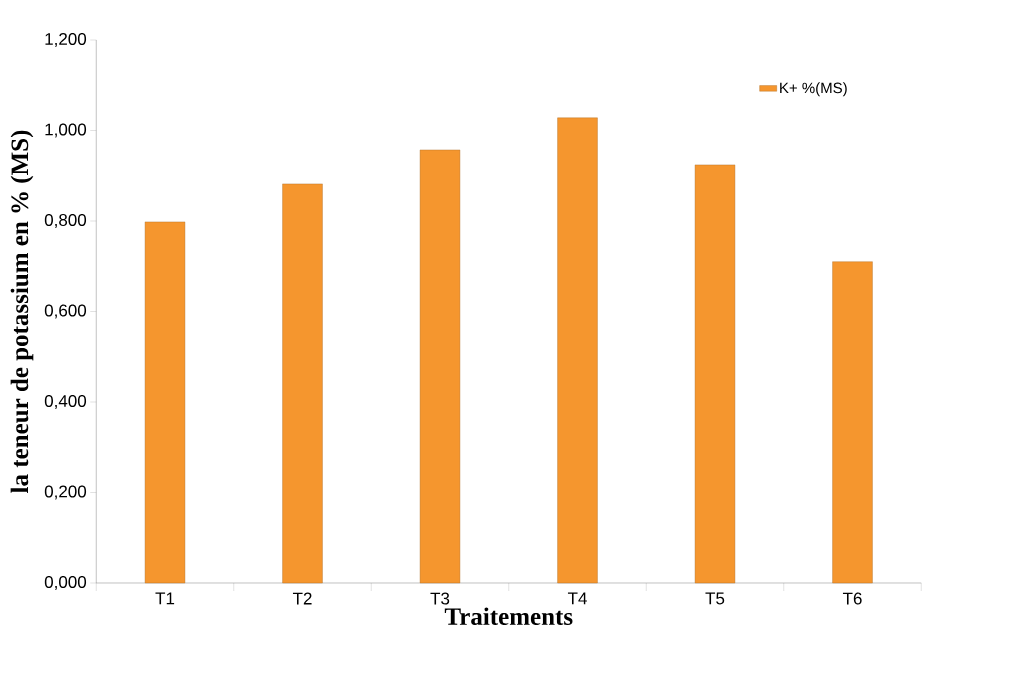  Describe the element at coordinates (852, 598) in the screenshot. I see `x-tick-label: T6` at that location.